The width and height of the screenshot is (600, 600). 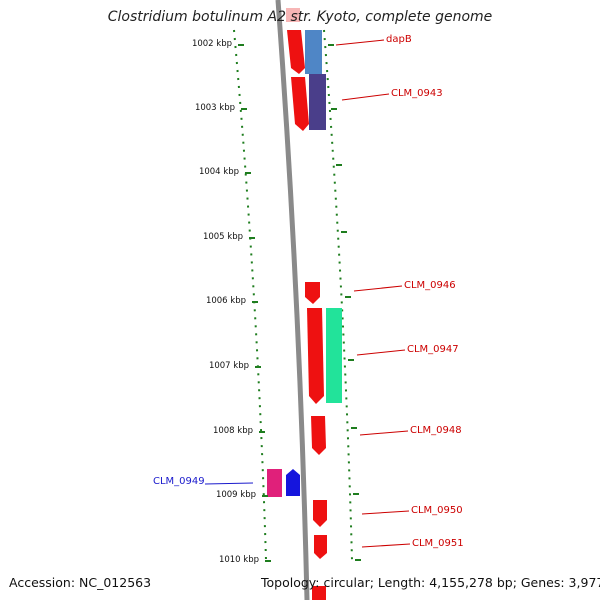 I want to click on scale-label: 1008 kbp, so click(x=232, y=431).